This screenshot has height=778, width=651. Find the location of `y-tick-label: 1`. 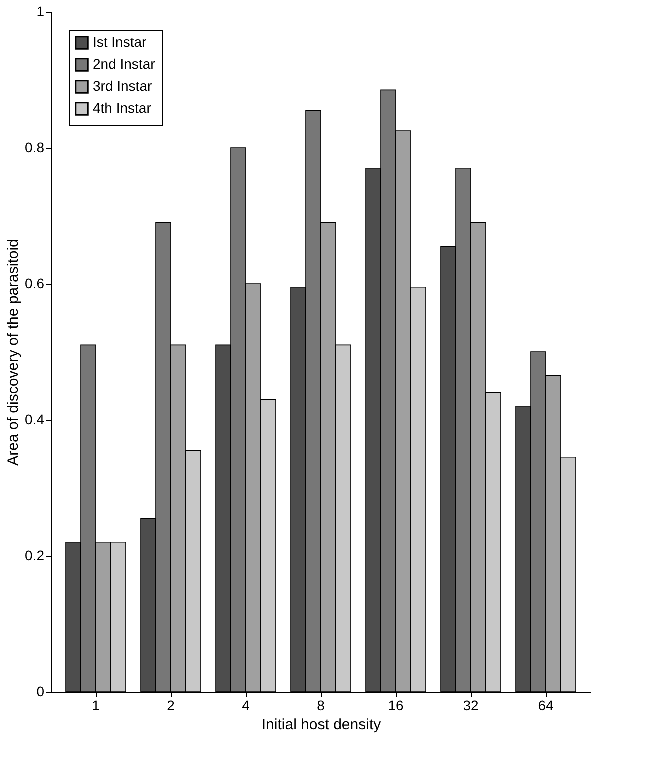

y-tick-label: 1 is located at coordinates (40, 12).